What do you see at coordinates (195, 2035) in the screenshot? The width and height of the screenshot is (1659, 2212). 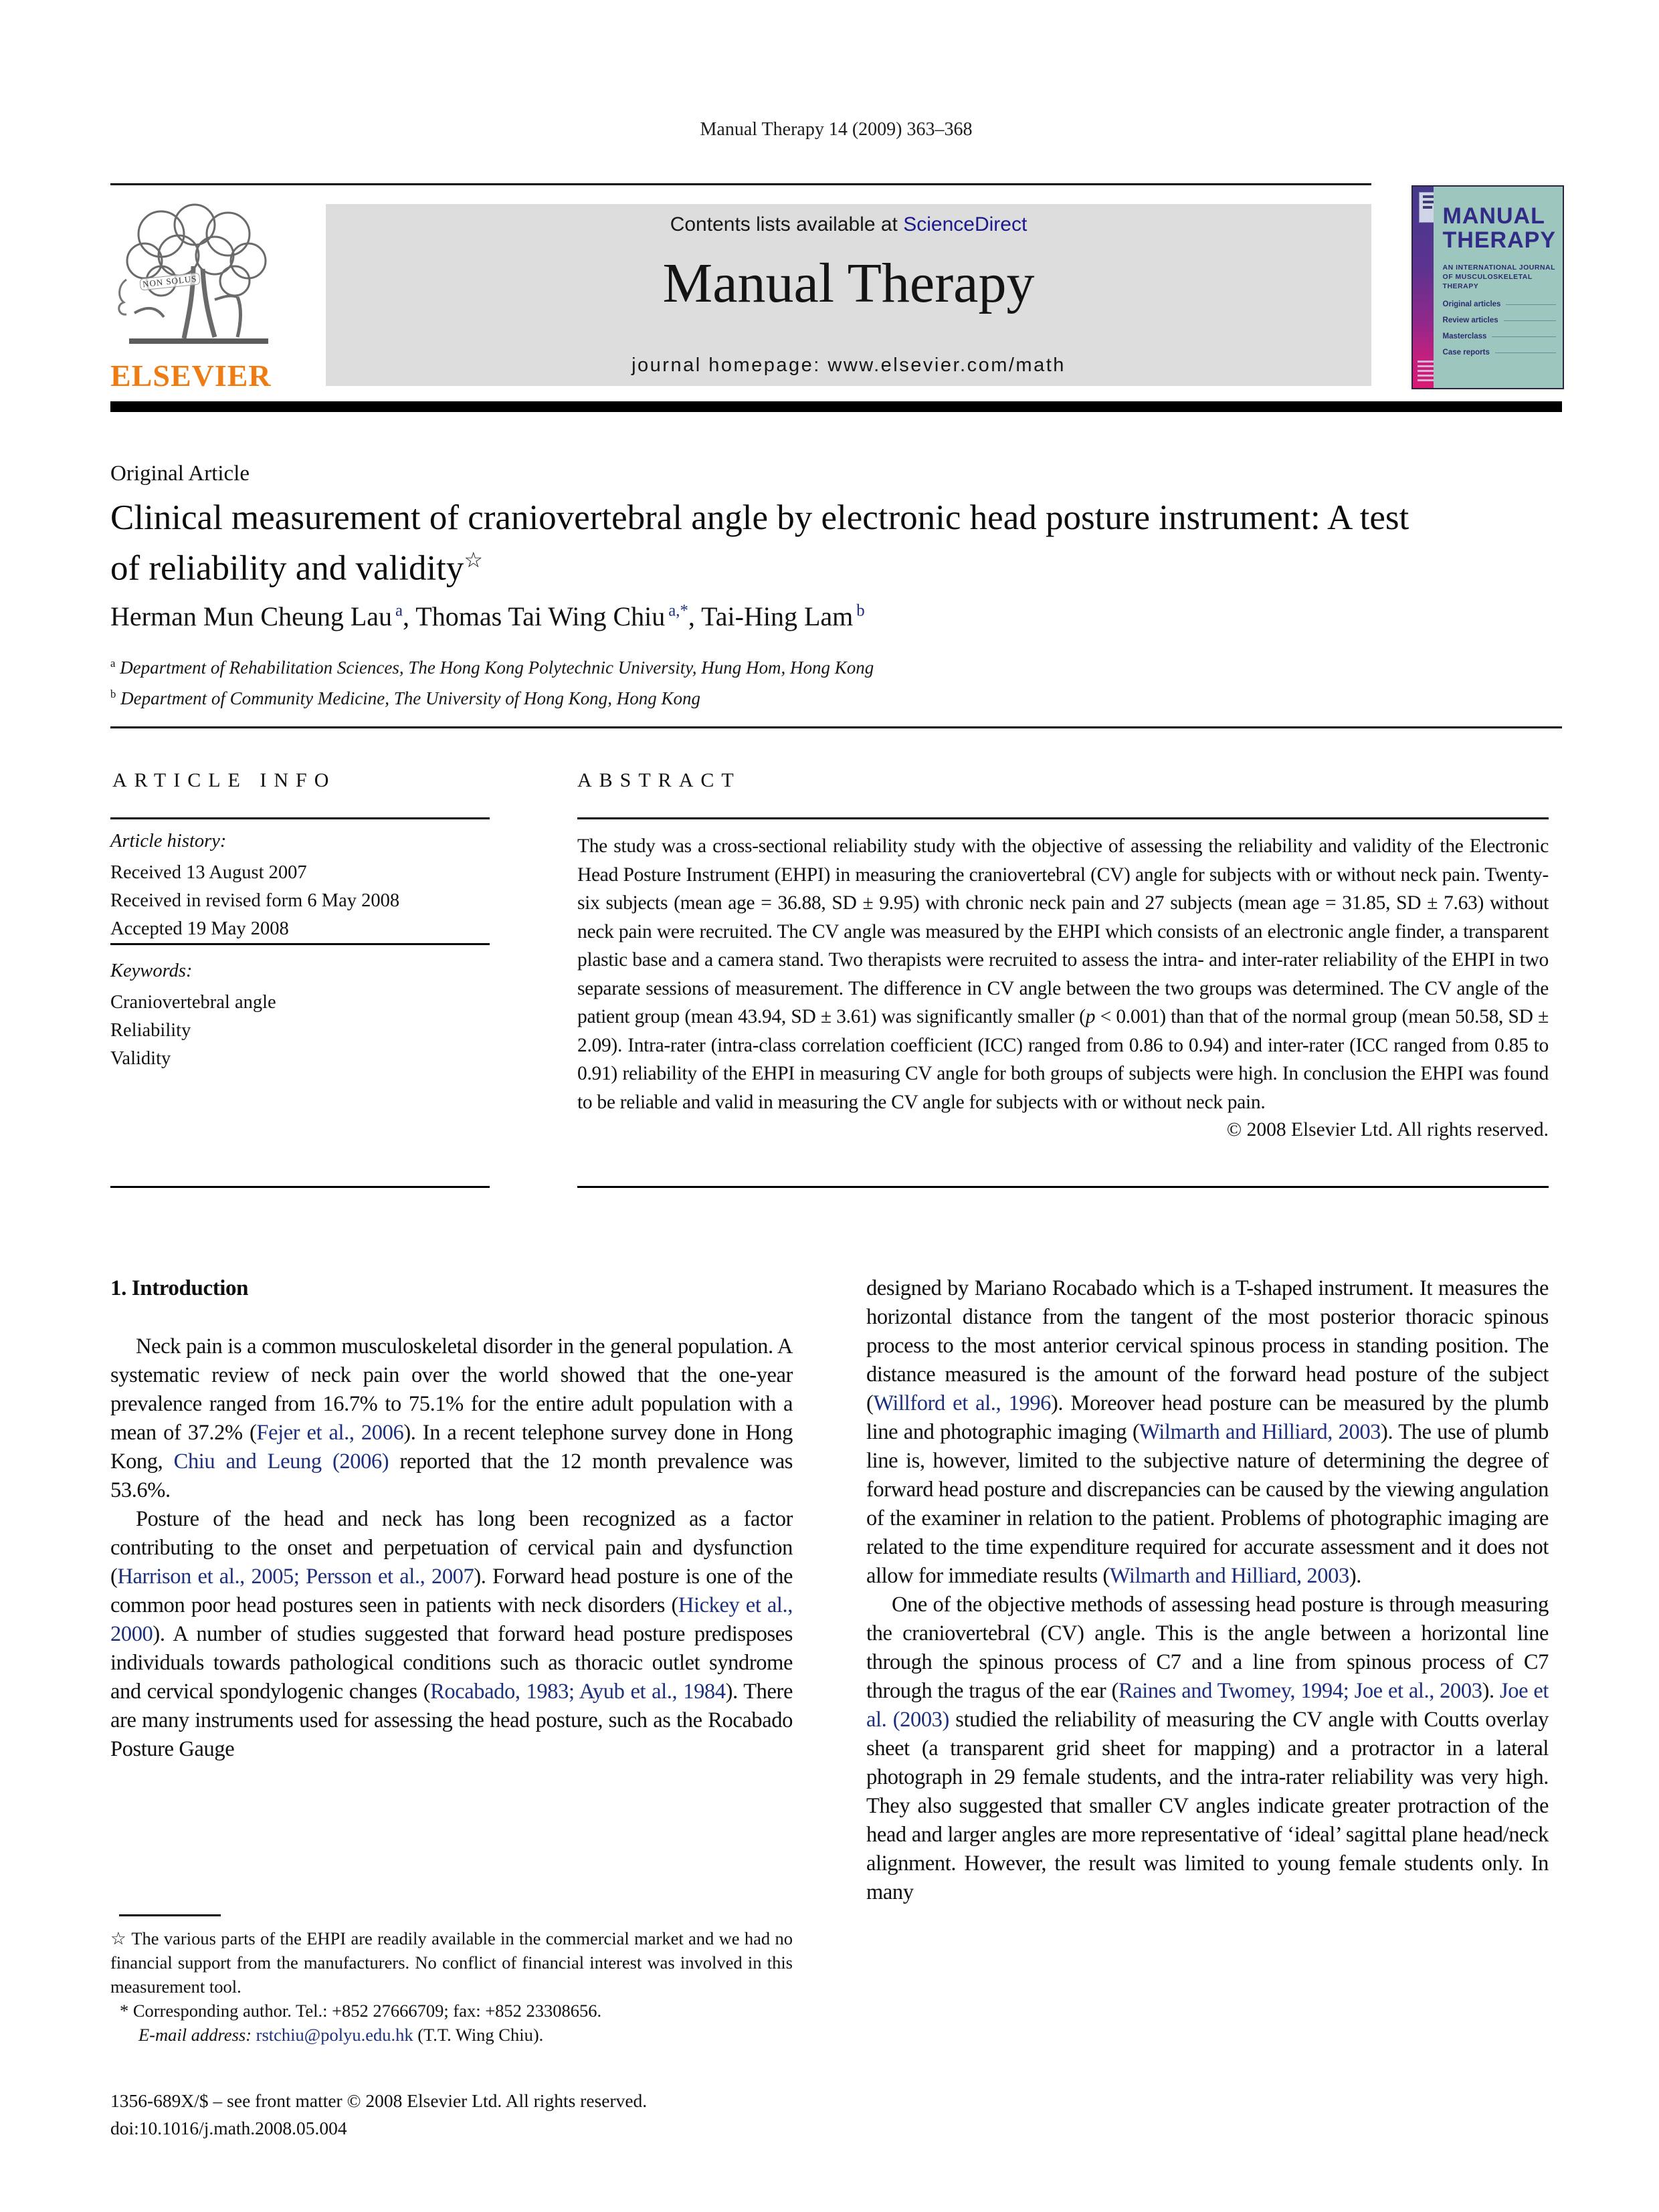 I see `italic-text: E-mail address:` at bounding box center [195, 2035].